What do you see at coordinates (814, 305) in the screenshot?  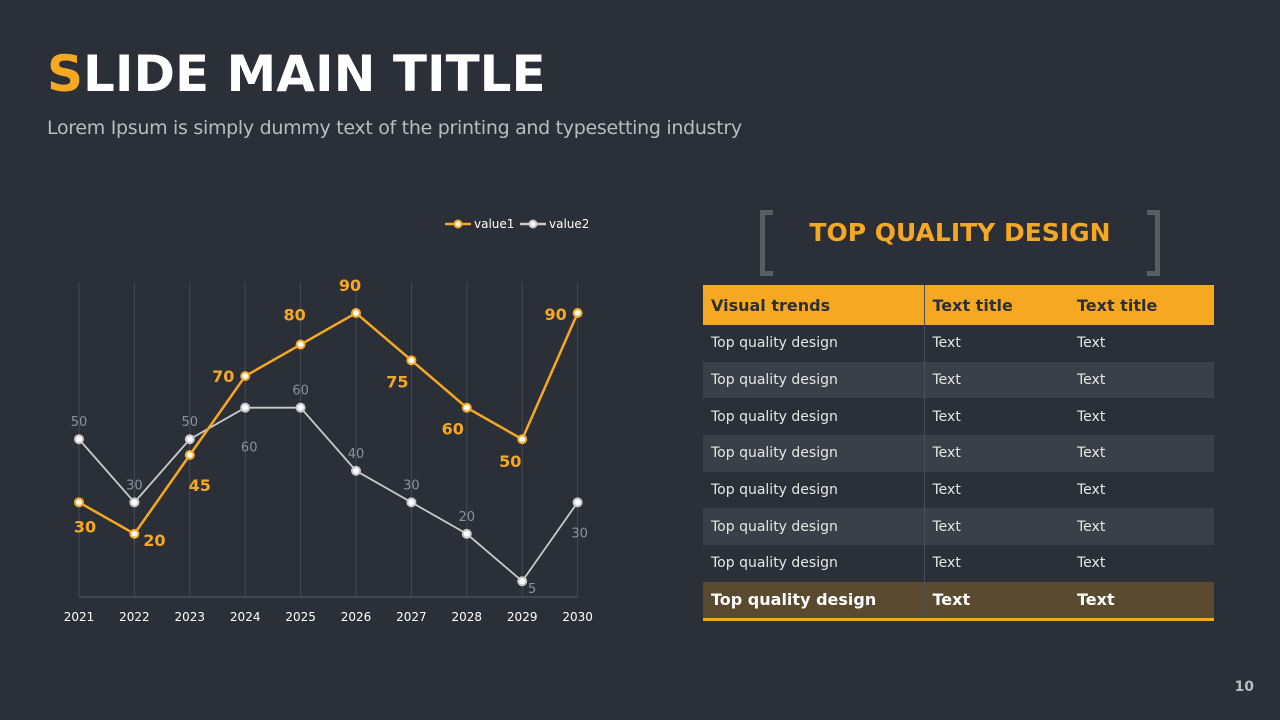 I see `table-header-cell: Visual trends` at bounding box center [814, 305].